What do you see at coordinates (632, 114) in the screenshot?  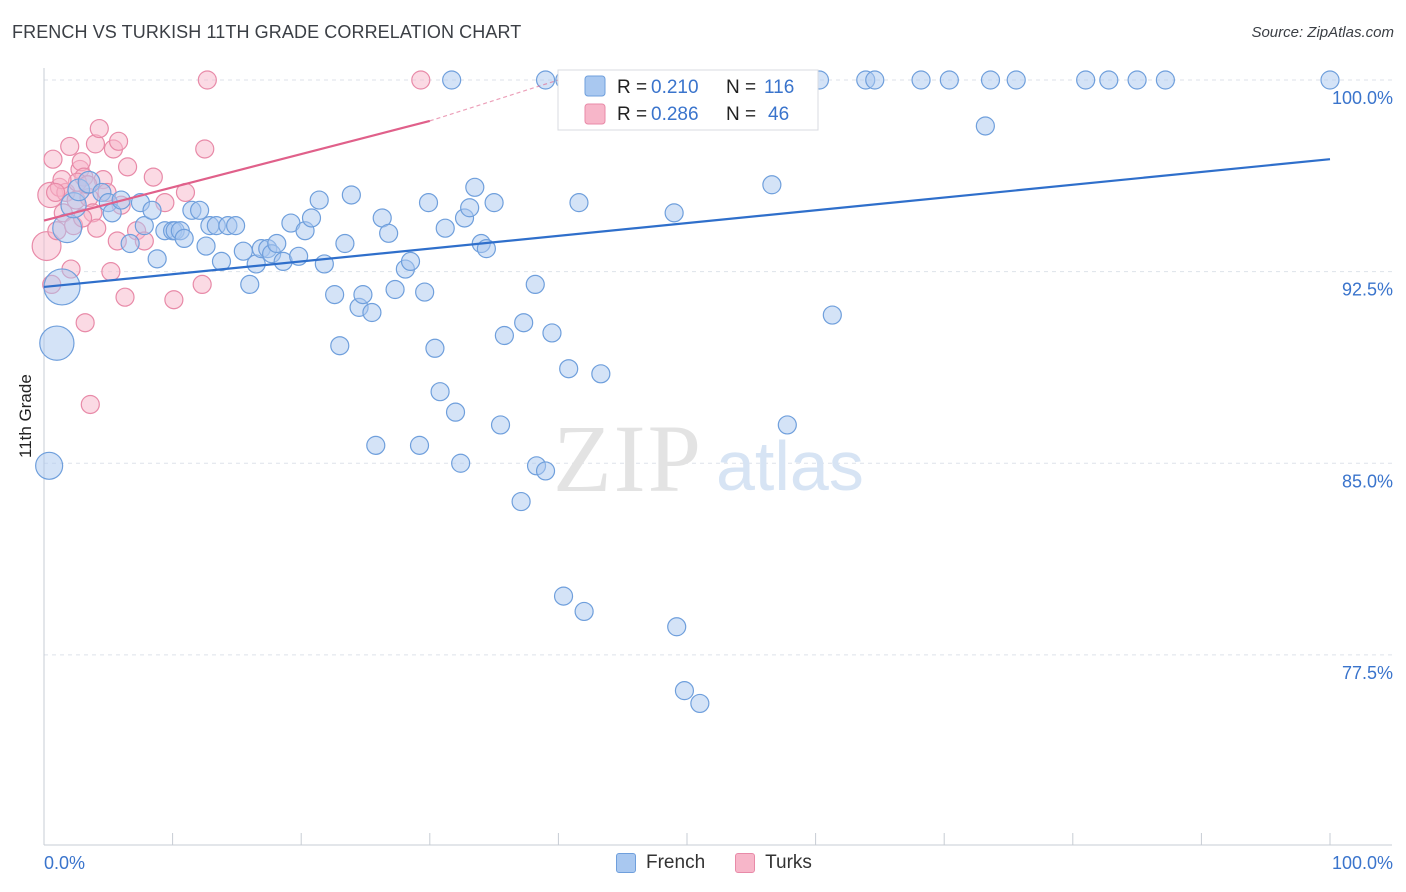 I see `turks-r-label: R =` at bounding box center [632, 114].